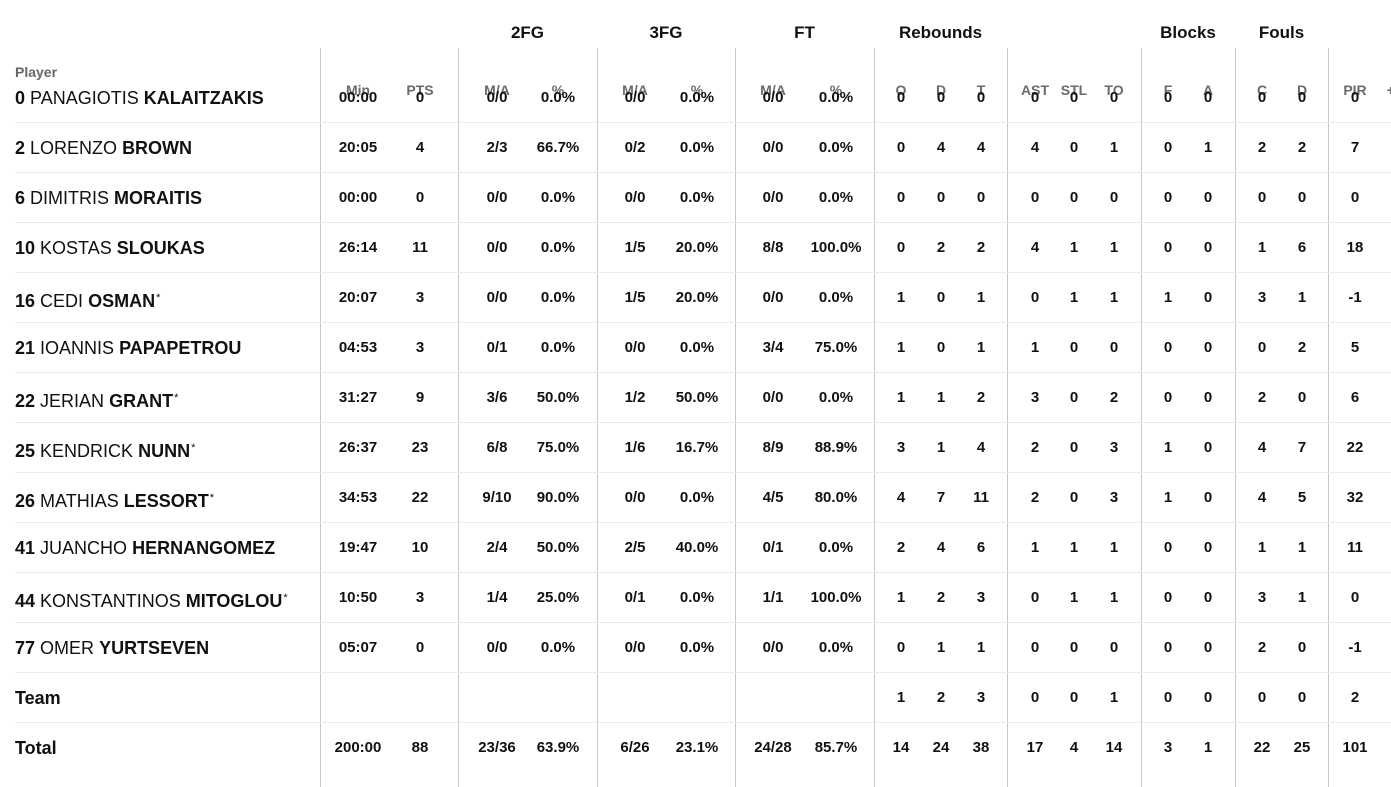 This screenshot has height=787, width=1391. What do you see at coordinates (697, 447) in the screenshot?
I see `stat-3fg-pct: 16.7%` at bounding box center [697, 447].